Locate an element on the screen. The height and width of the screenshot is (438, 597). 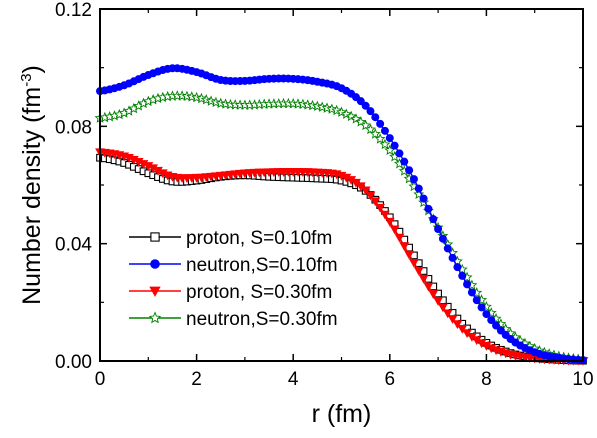
x-tick-label: 2 is located at coordinates (196, 379).